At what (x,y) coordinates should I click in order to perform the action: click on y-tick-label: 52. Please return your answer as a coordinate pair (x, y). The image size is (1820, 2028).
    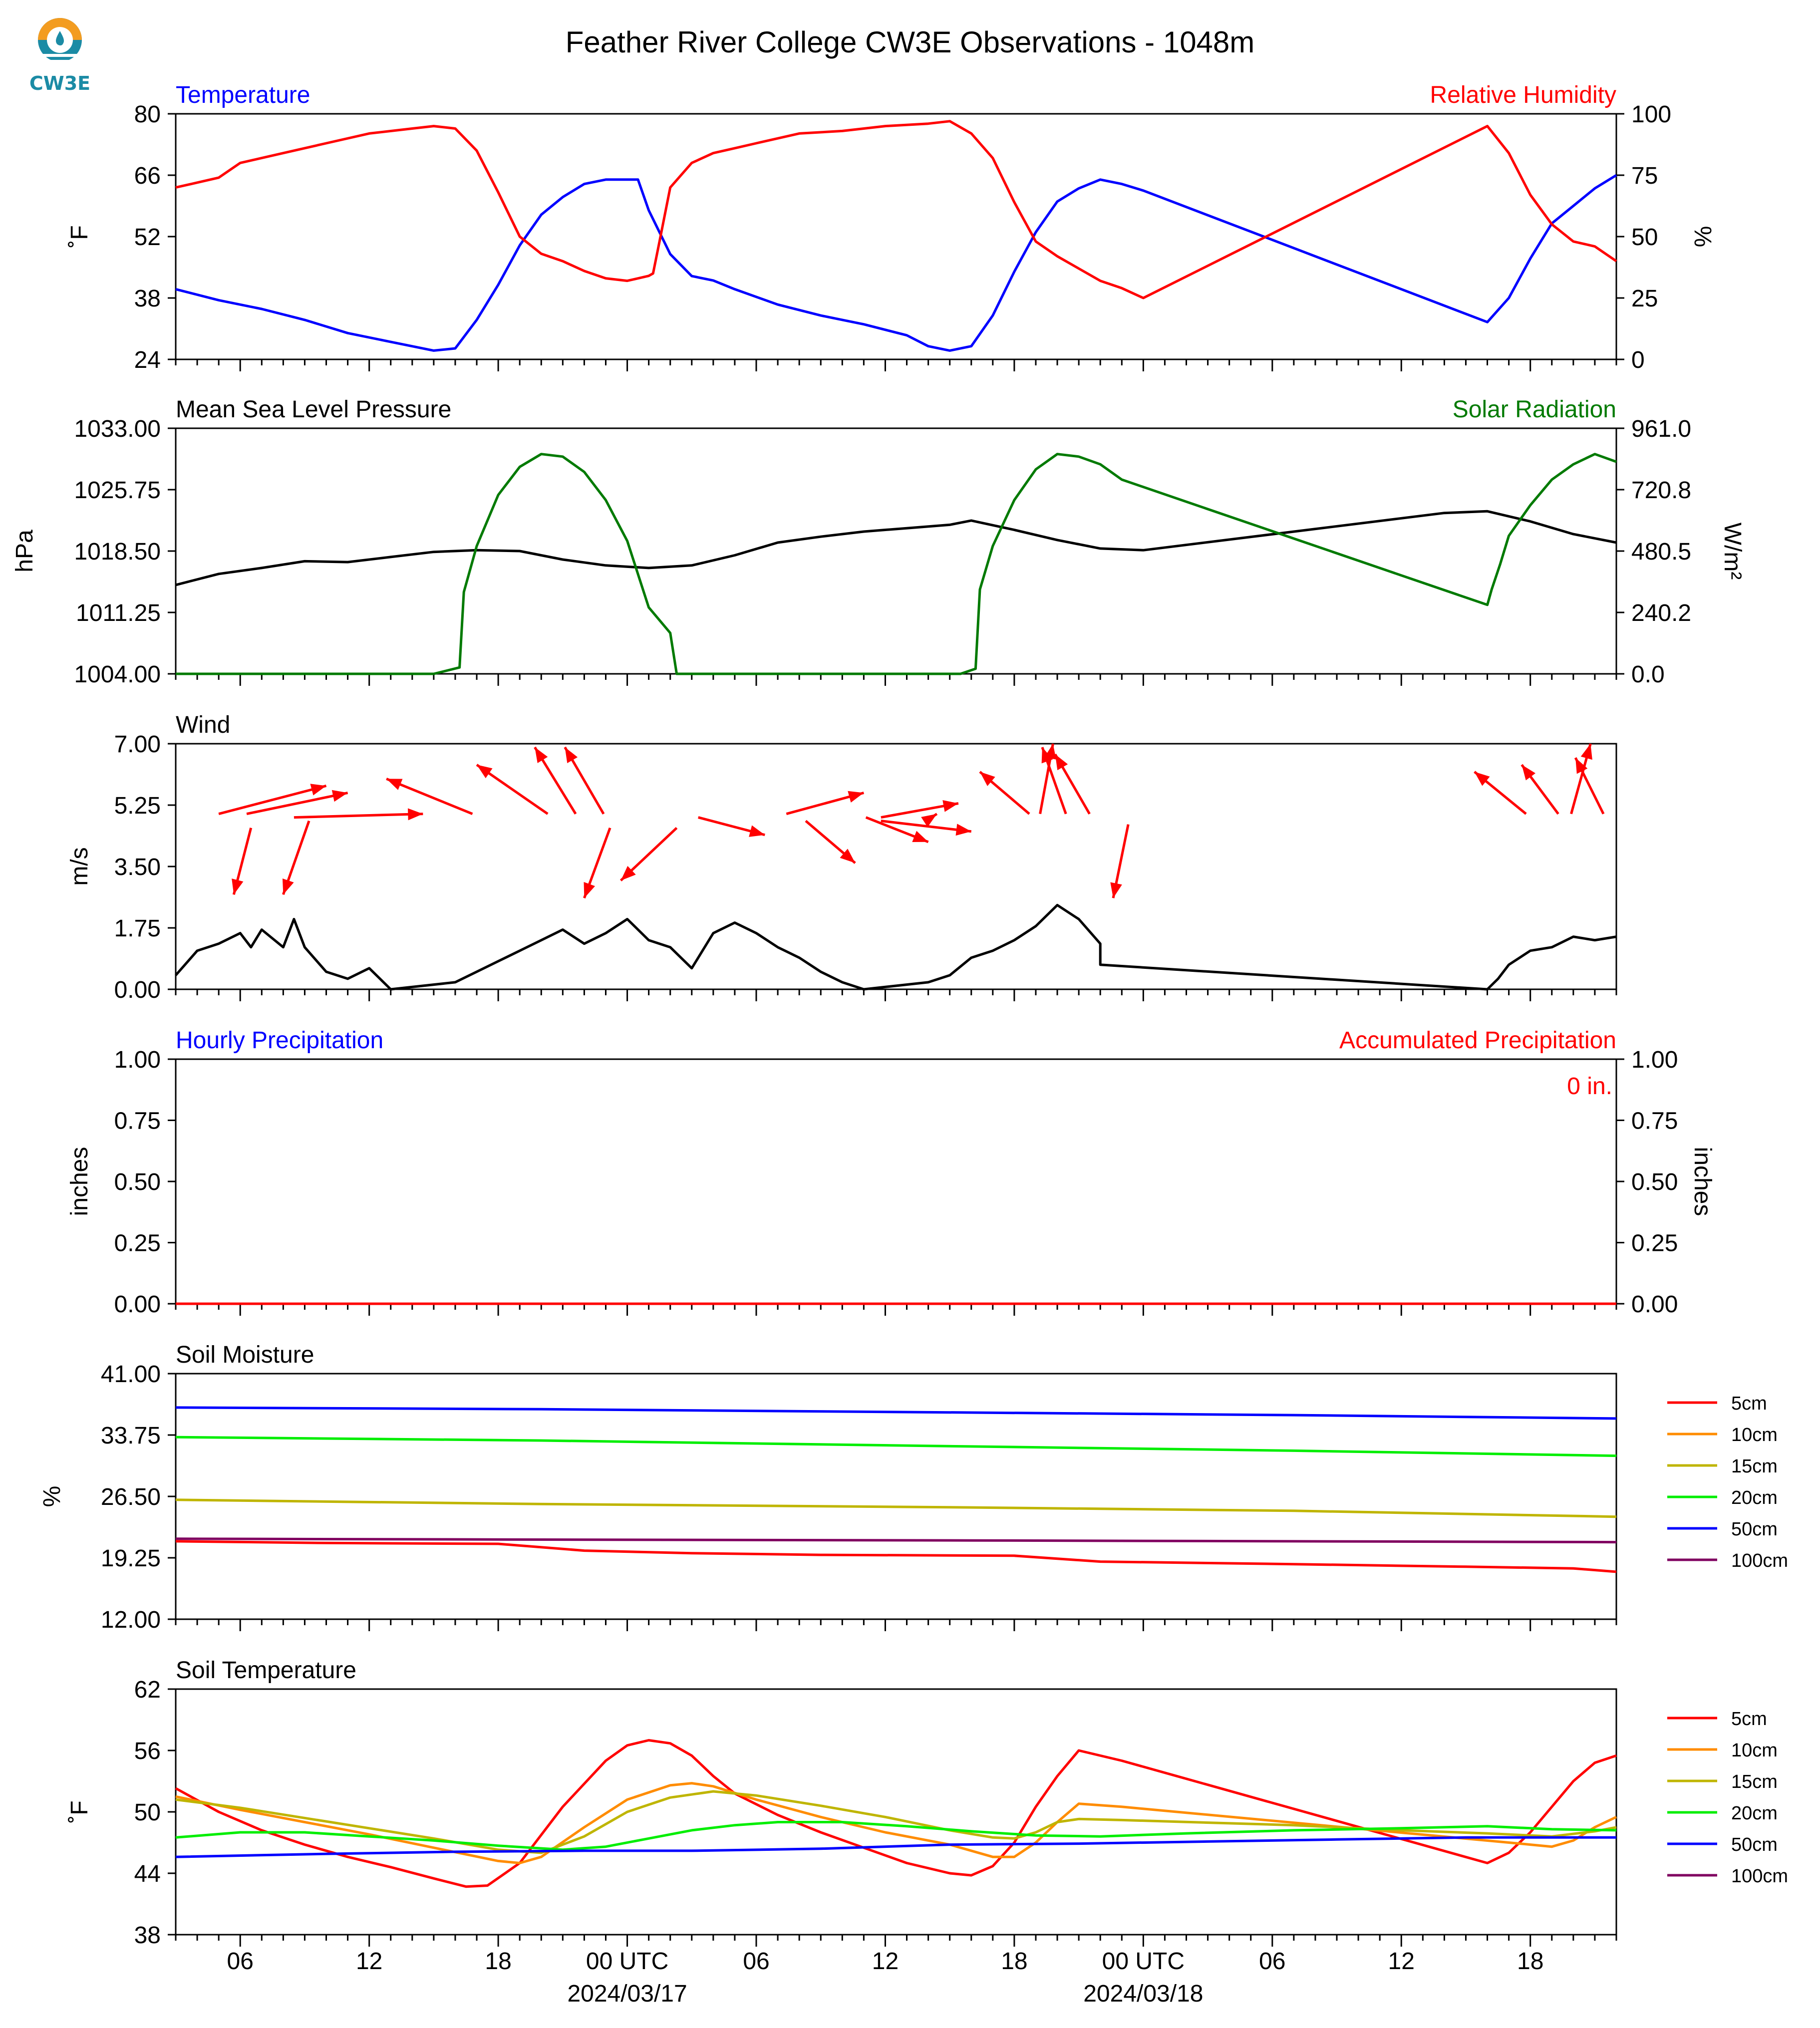
    Looking at the image, I should click on (147, 237).